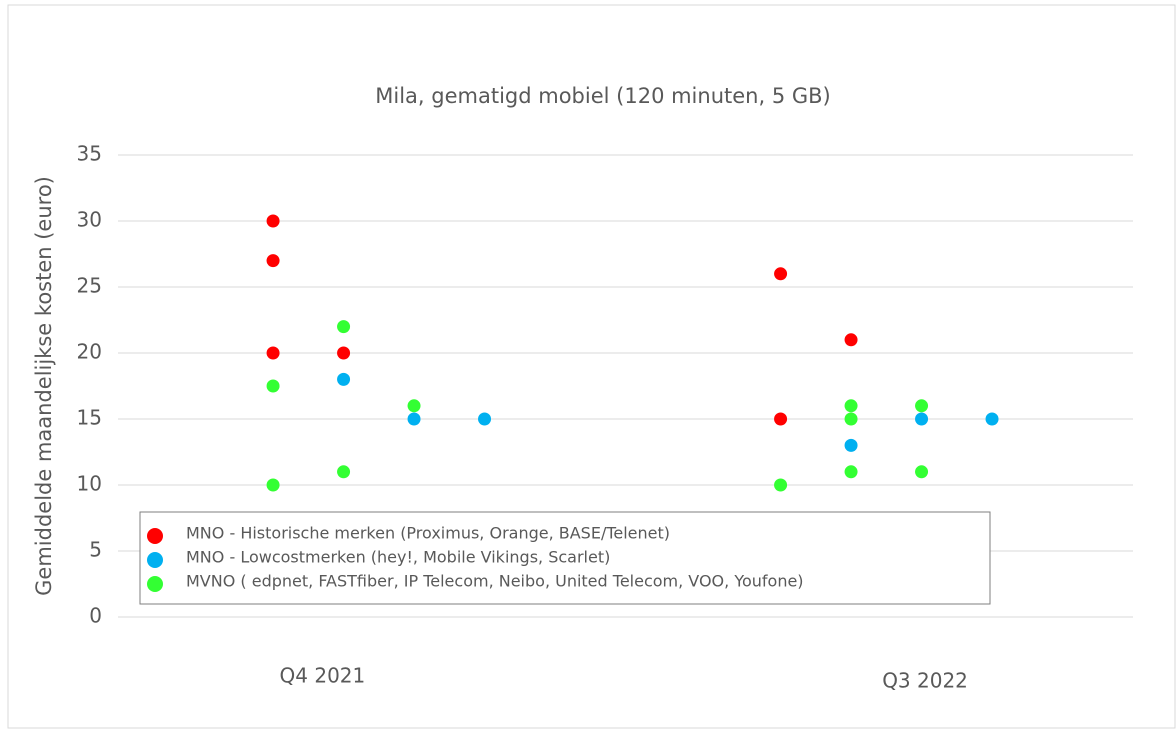 The image size is (1176, 729). Describe the element at coordinates (89, 220) in the screenshot. I see `y-tick-label: 30` at that location.